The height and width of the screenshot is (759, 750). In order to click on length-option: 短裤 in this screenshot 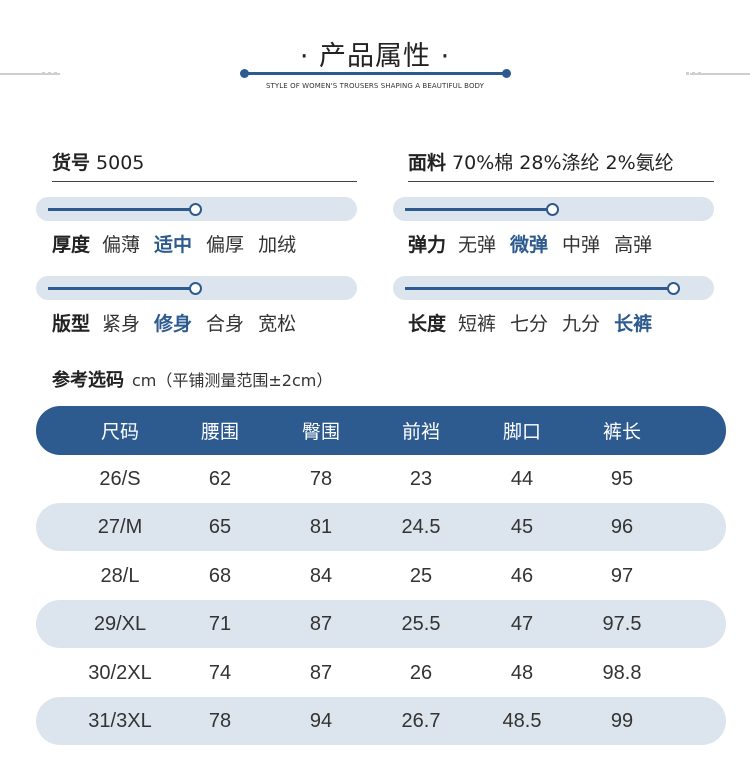, I will do `click(477, 324)`.